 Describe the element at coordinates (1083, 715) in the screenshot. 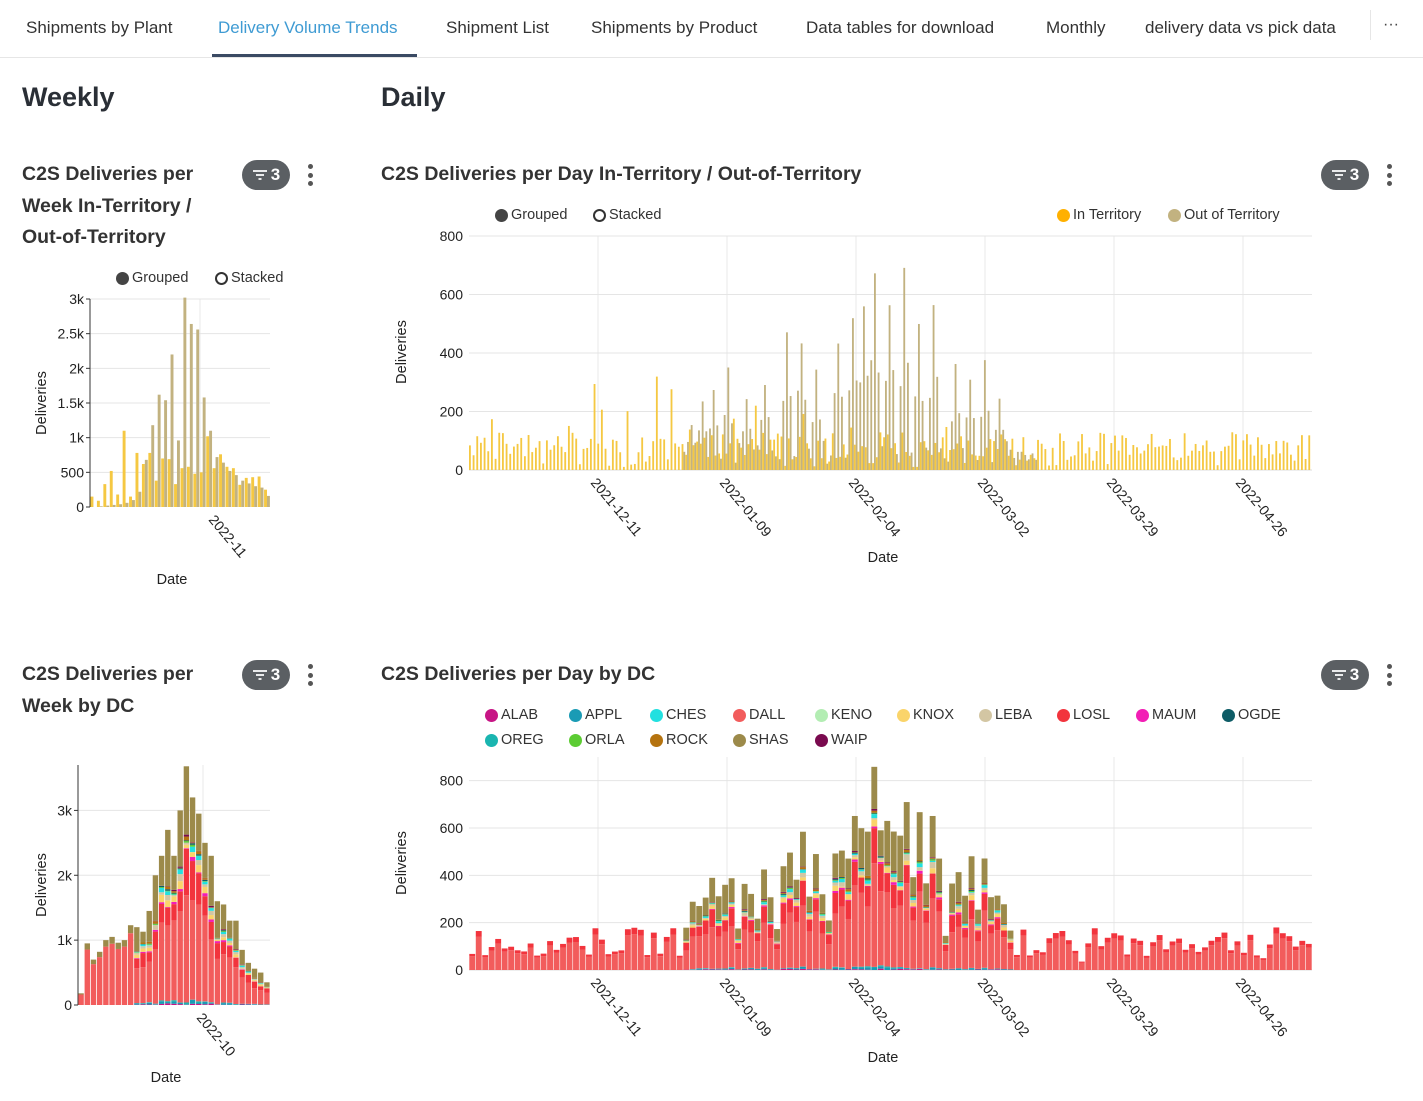

I see `legend-item-losl: LOSL` at that location.